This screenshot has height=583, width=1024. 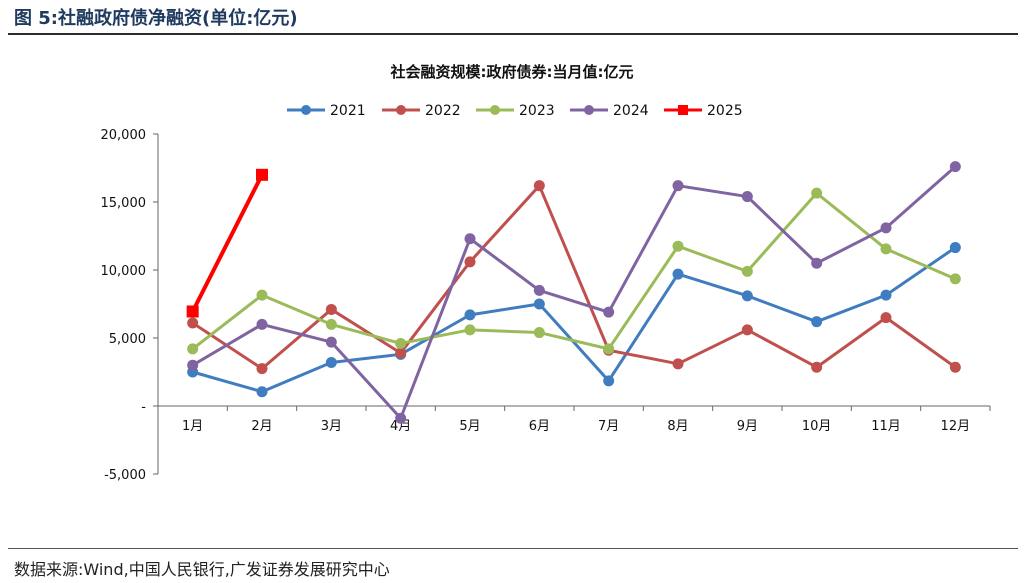 I want to click on x-tick-label: 1月, so click(x=192, y=426).